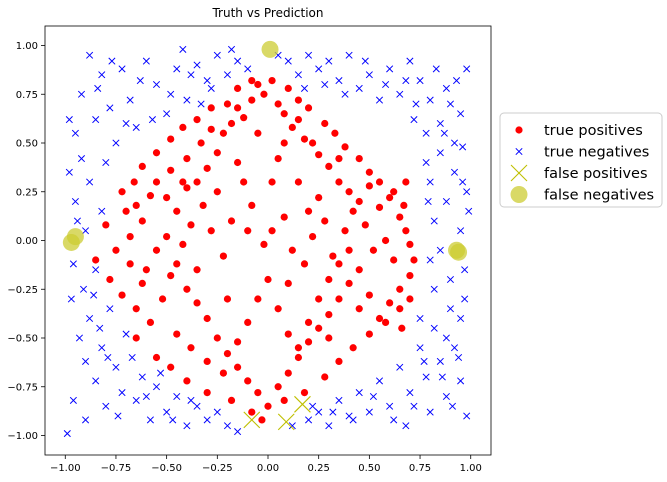  What do you see at coordinates (593, 131) in the screenshot?
I see `legend-label: true positives` at bounding box center [593, 131].